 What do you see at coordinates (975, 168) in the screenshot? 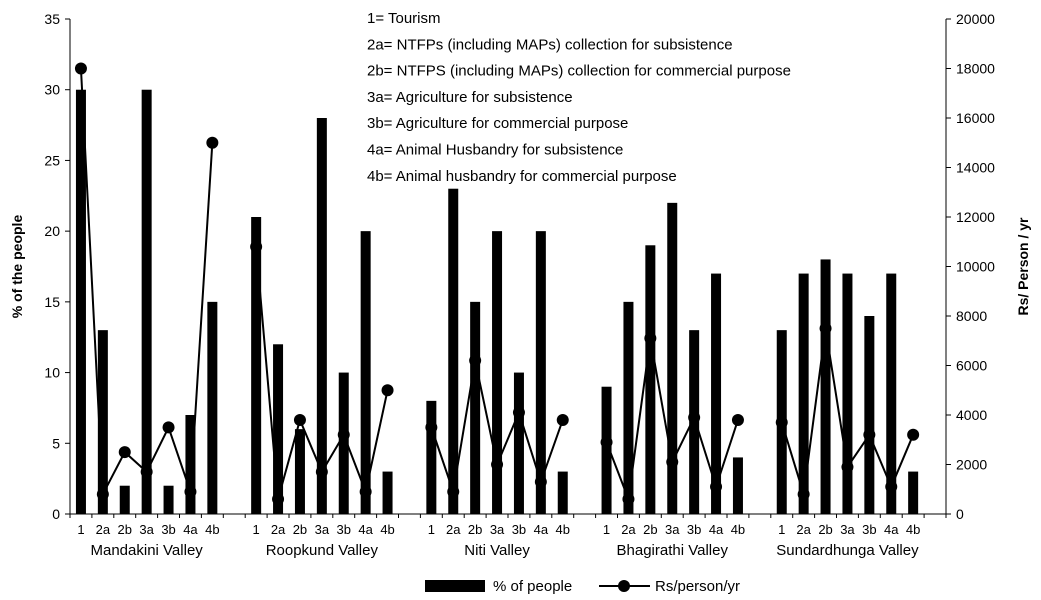
I see `y-right-tick-label: 14000` at bounding box center [975, 168].